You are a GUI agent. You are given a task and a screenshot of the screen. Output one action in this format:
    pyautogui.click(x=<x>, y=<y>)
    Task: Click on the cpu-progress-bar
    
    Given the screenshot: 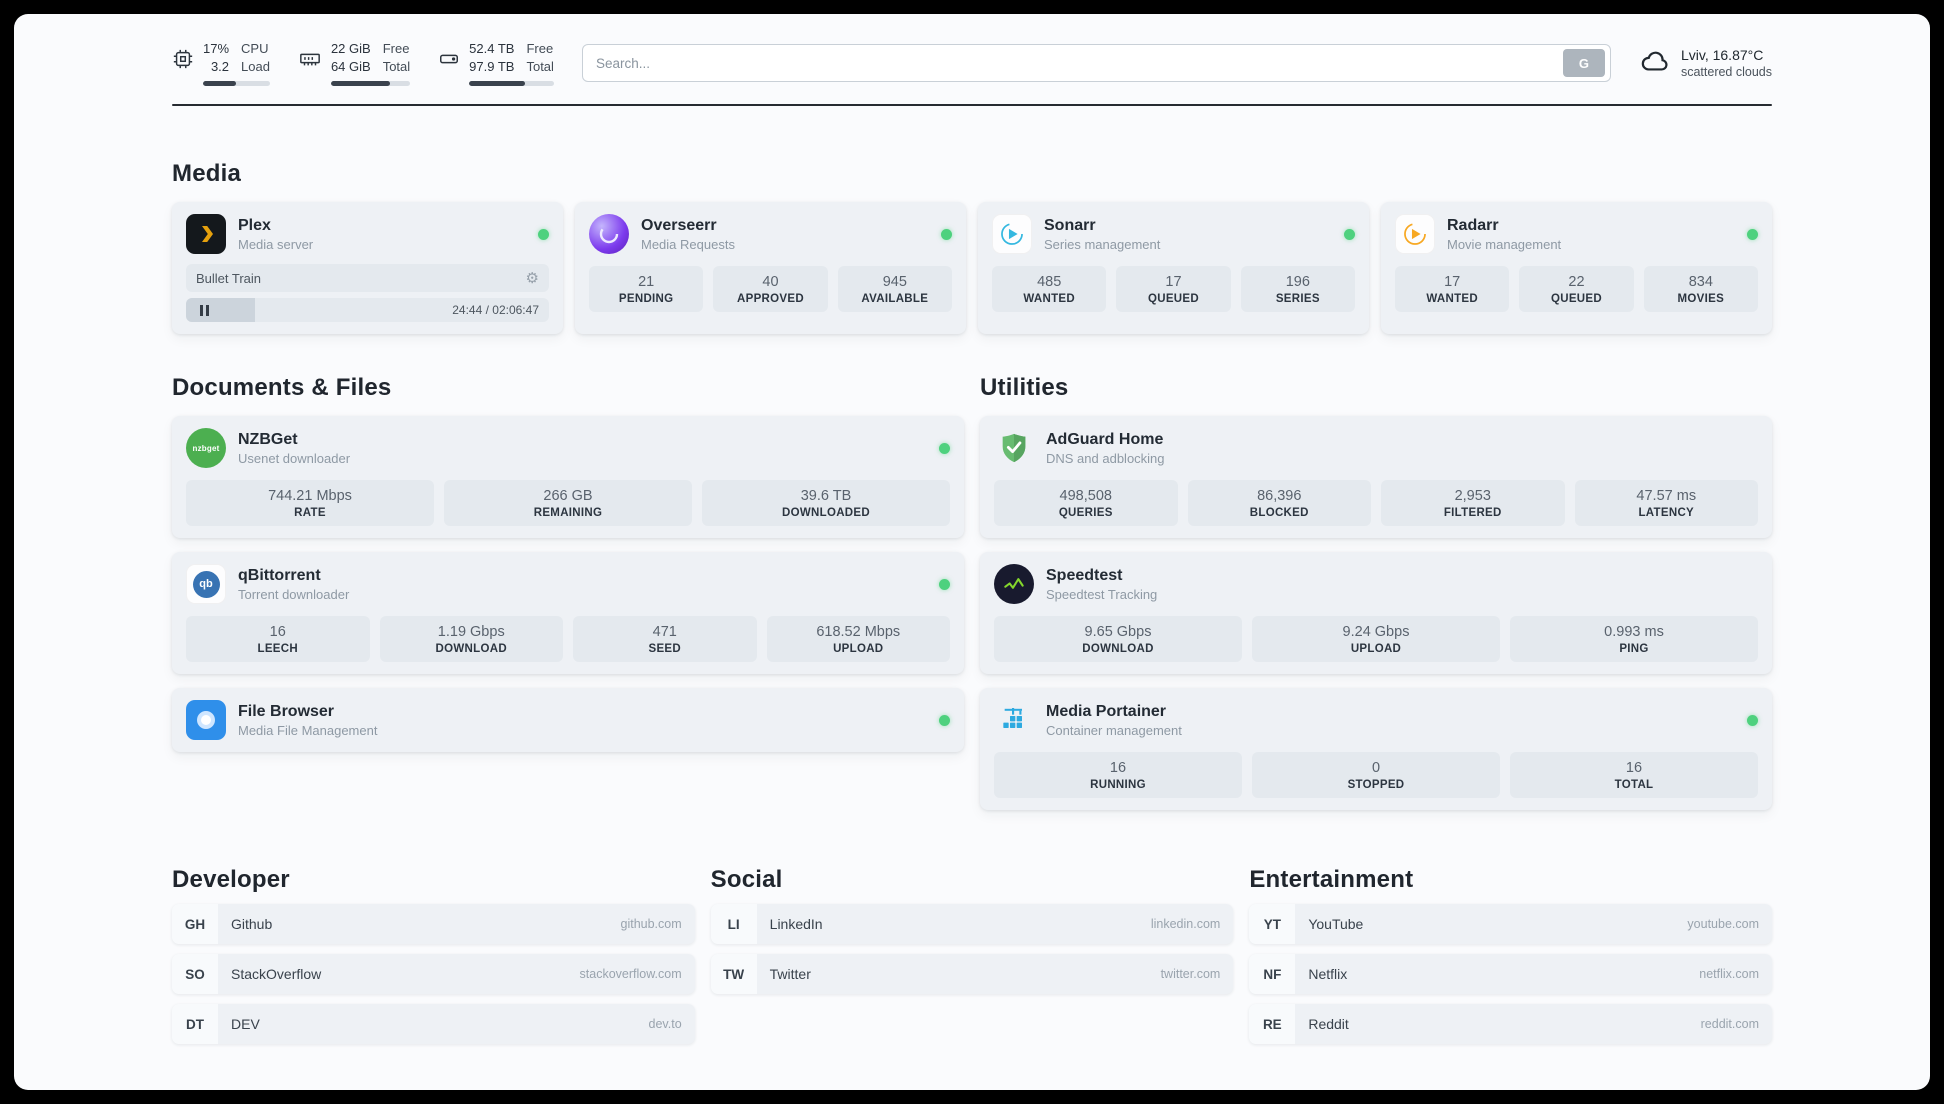 What is the action you would take?
    pyautogui.click(x=236, y=83)
    